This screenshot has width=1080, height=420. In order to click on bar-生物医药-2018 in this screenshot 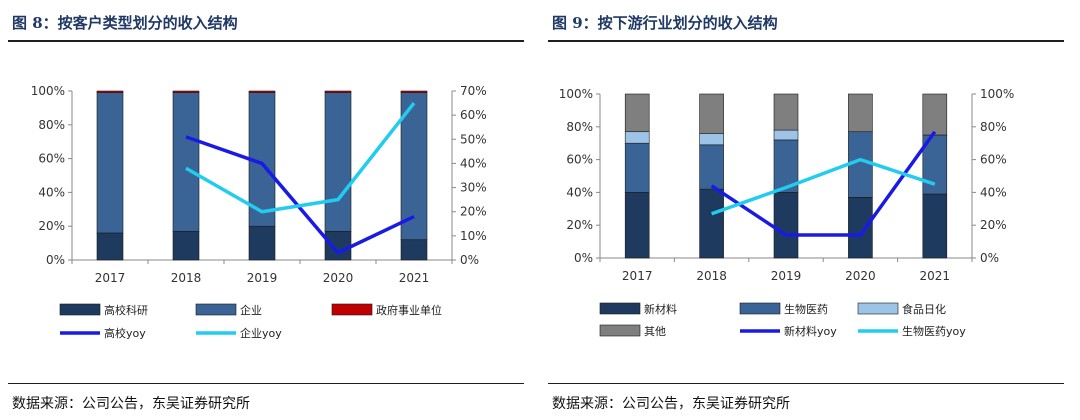, I will do `click(711, 167)`.